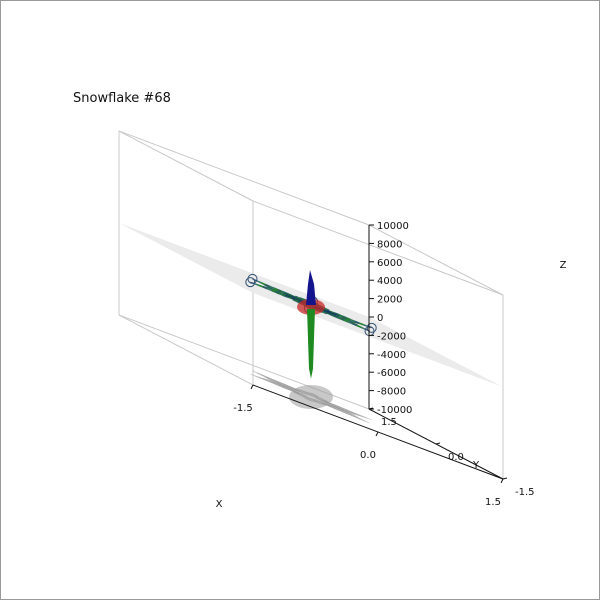  What do you see at coordinates (368, 455) in the screenshot?
I see `x-tick-label: 0.0` at bounding box center [368, 455].